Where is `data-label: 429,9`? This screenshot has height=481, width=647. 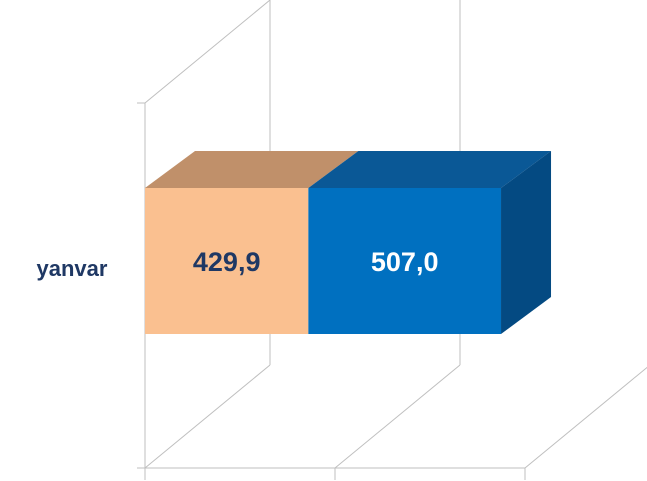 data-label: 429,9 is located at coordinates (227, 262).